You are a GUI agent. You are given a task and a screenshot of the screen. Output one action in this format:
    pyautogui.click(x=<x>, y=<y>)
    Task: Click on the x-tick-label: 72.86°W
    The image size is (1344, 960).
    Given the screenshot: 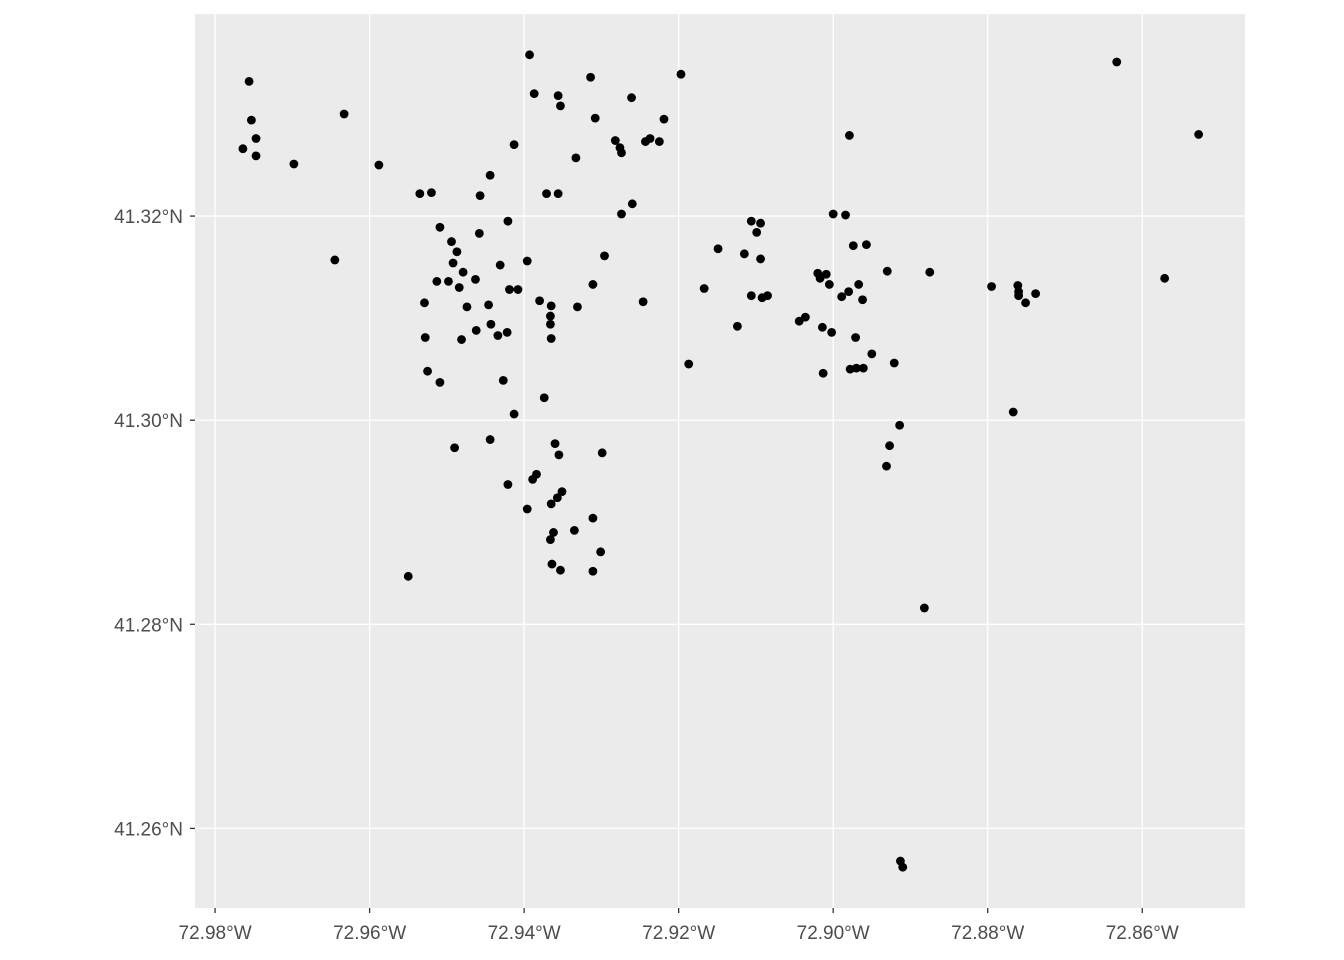 What is the action you would take?
    pyautogui.click(x=1142, y=933)
    